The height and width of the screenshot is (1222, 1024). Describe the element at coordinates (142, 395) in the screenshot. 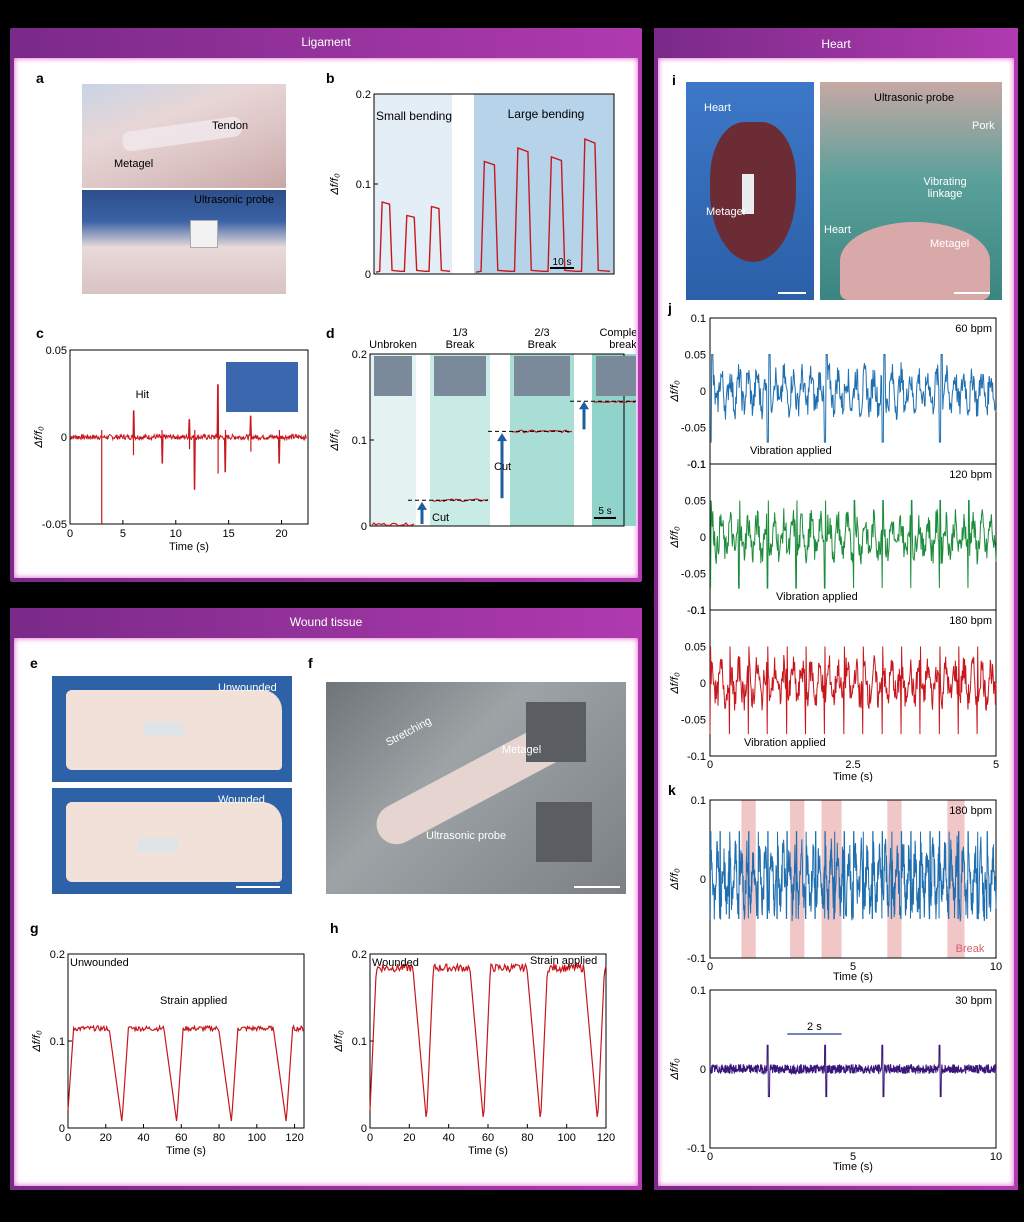

I see `annotation-hit: Hit` at that location.